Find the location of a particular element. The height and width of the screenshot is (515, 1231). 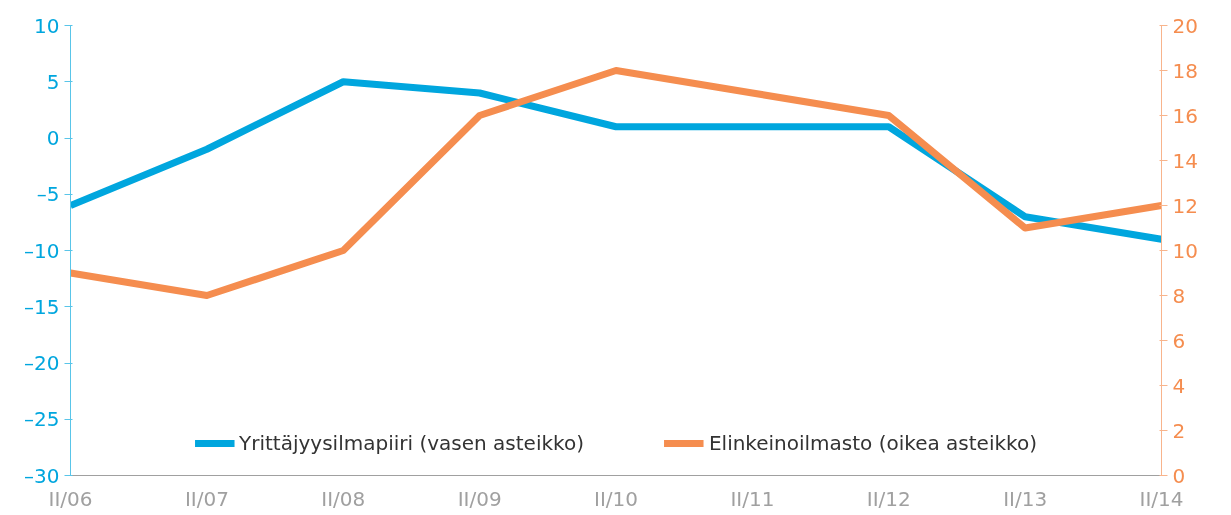

legend-label: Yrittäjyysilmapiiri (vasen asteikko) is located at coordinates (411, 443).